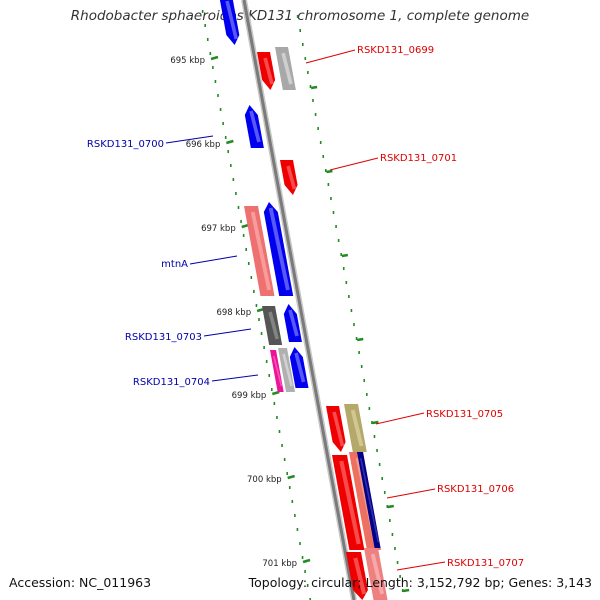  Describe the element at coordinates (233, 313) in the screenshot. I see `tick-label: 698 kbp` at that location.